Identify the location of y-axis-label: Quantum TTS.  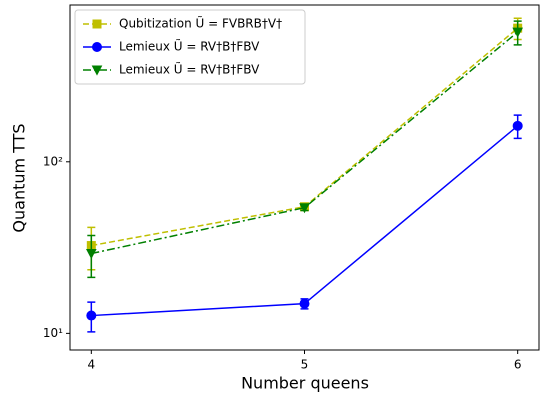
(19, 177).